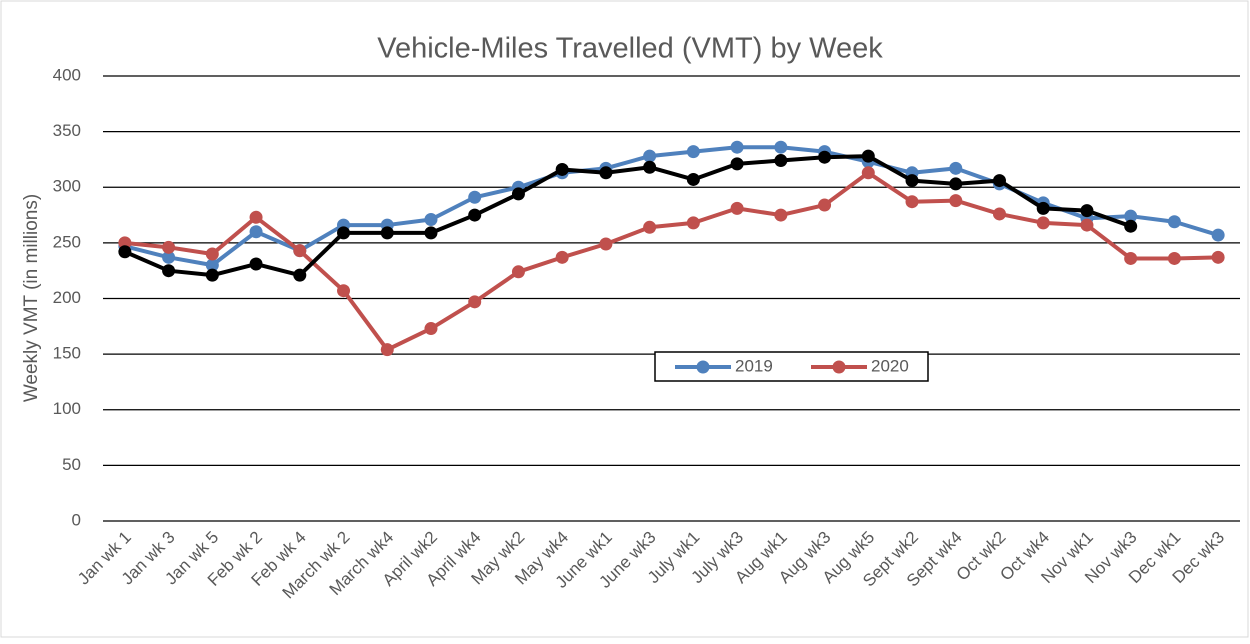 Image resolution: width=1250 pixels, height=644 pixels. What do you see at coordinates (76, 519) in the screenshot?
I see `y-tick-label: 0` at bounding box center [76, 519].